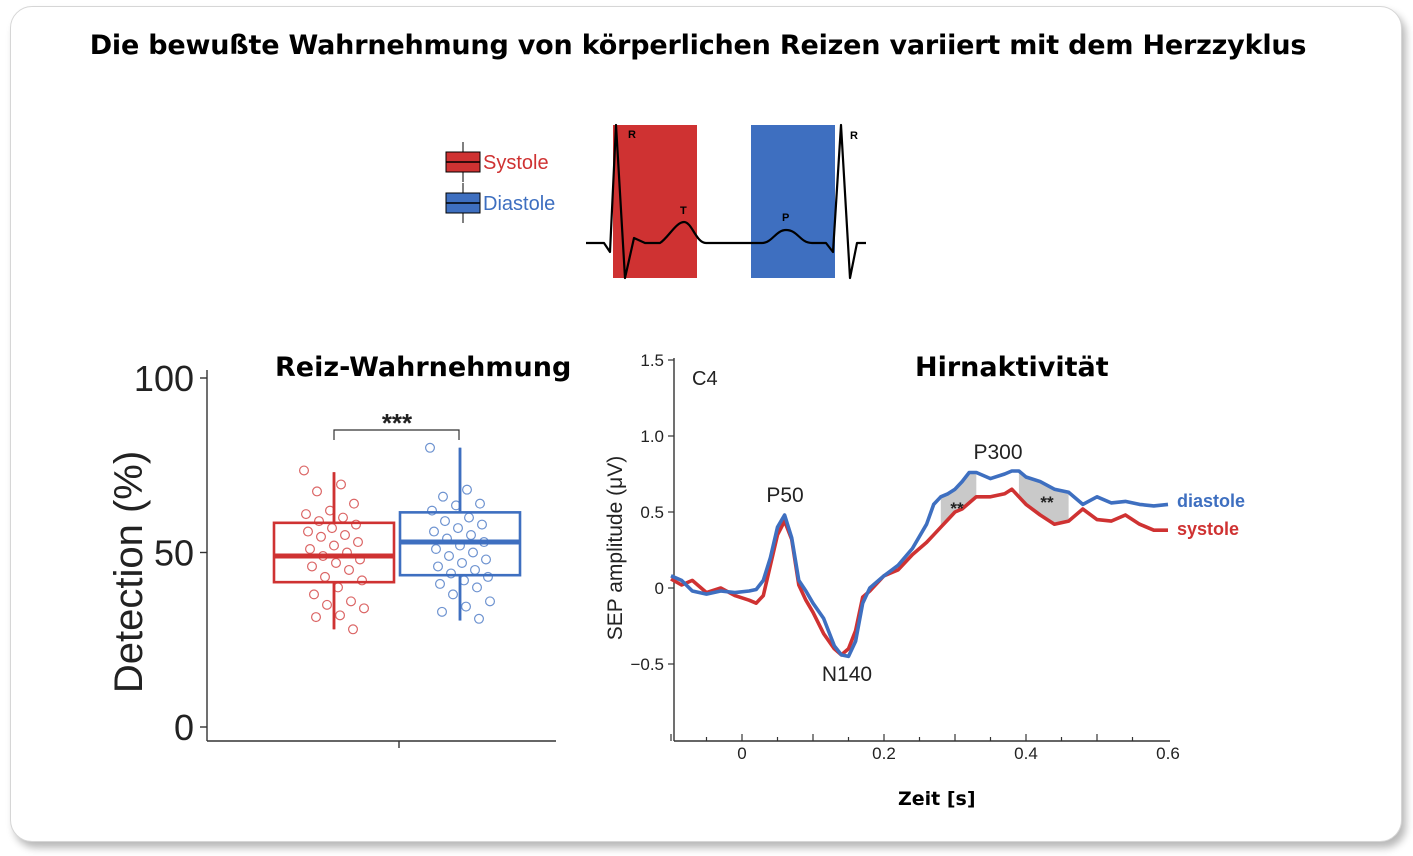  I want to click on line-y-tick-label: 1.5, so click(652, 360).